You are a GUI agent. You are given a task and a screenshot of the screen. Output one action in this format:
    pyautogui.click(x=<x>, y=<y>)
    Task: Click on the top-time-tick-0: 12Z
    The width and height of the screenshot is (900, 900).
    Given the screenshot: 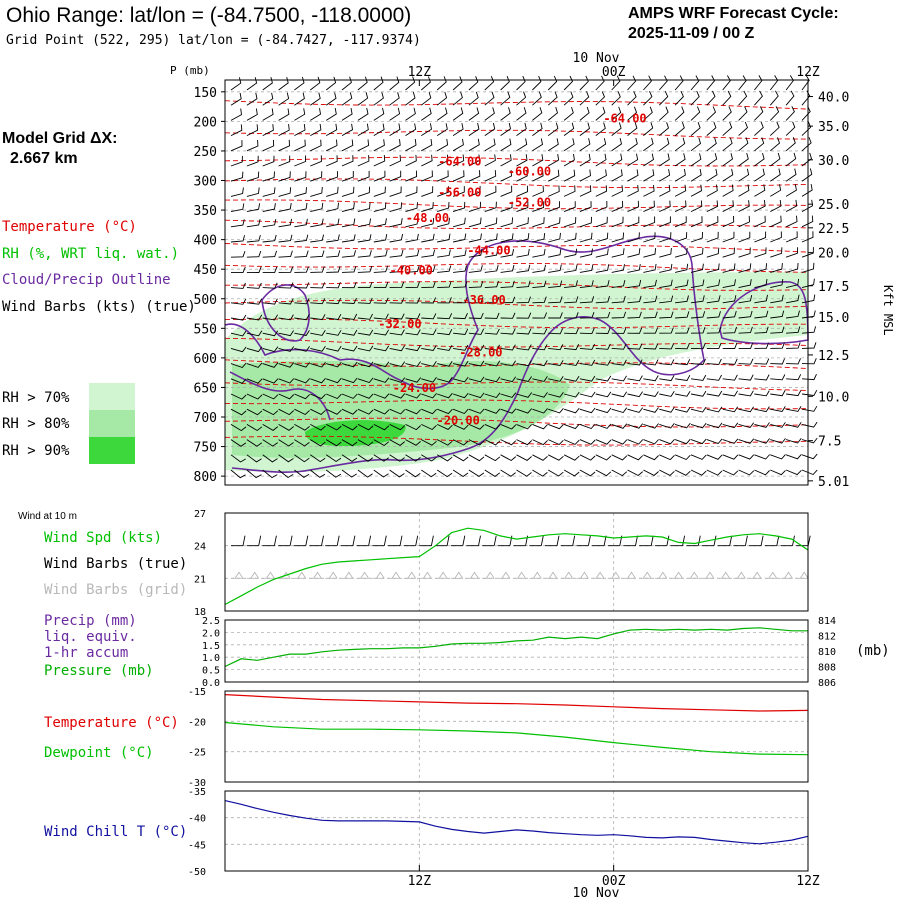 What is the action you would take?
    pyautogui.click(x=420, y=72)
    